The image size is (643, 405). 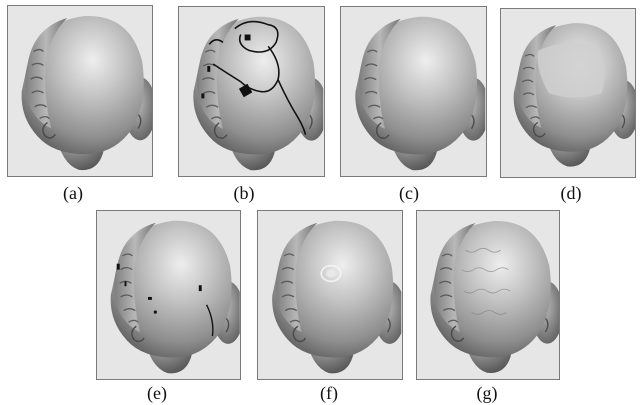 I want to click on caption-b: (b), so click(x=244, y=193).